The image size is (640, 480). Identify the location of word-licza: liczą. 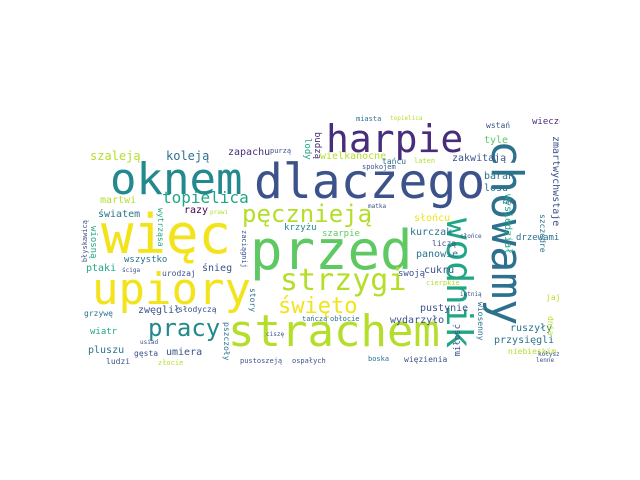
(444, 243).